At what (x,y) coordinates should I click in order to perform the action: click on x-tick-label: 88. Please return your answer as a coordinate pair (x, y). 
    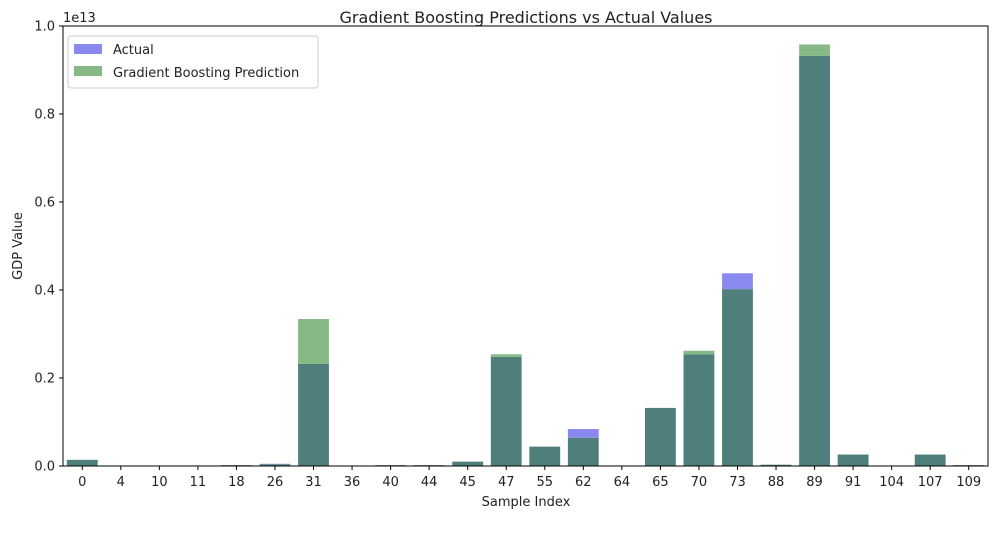
    Looking at the image, I should click on (776, 482).